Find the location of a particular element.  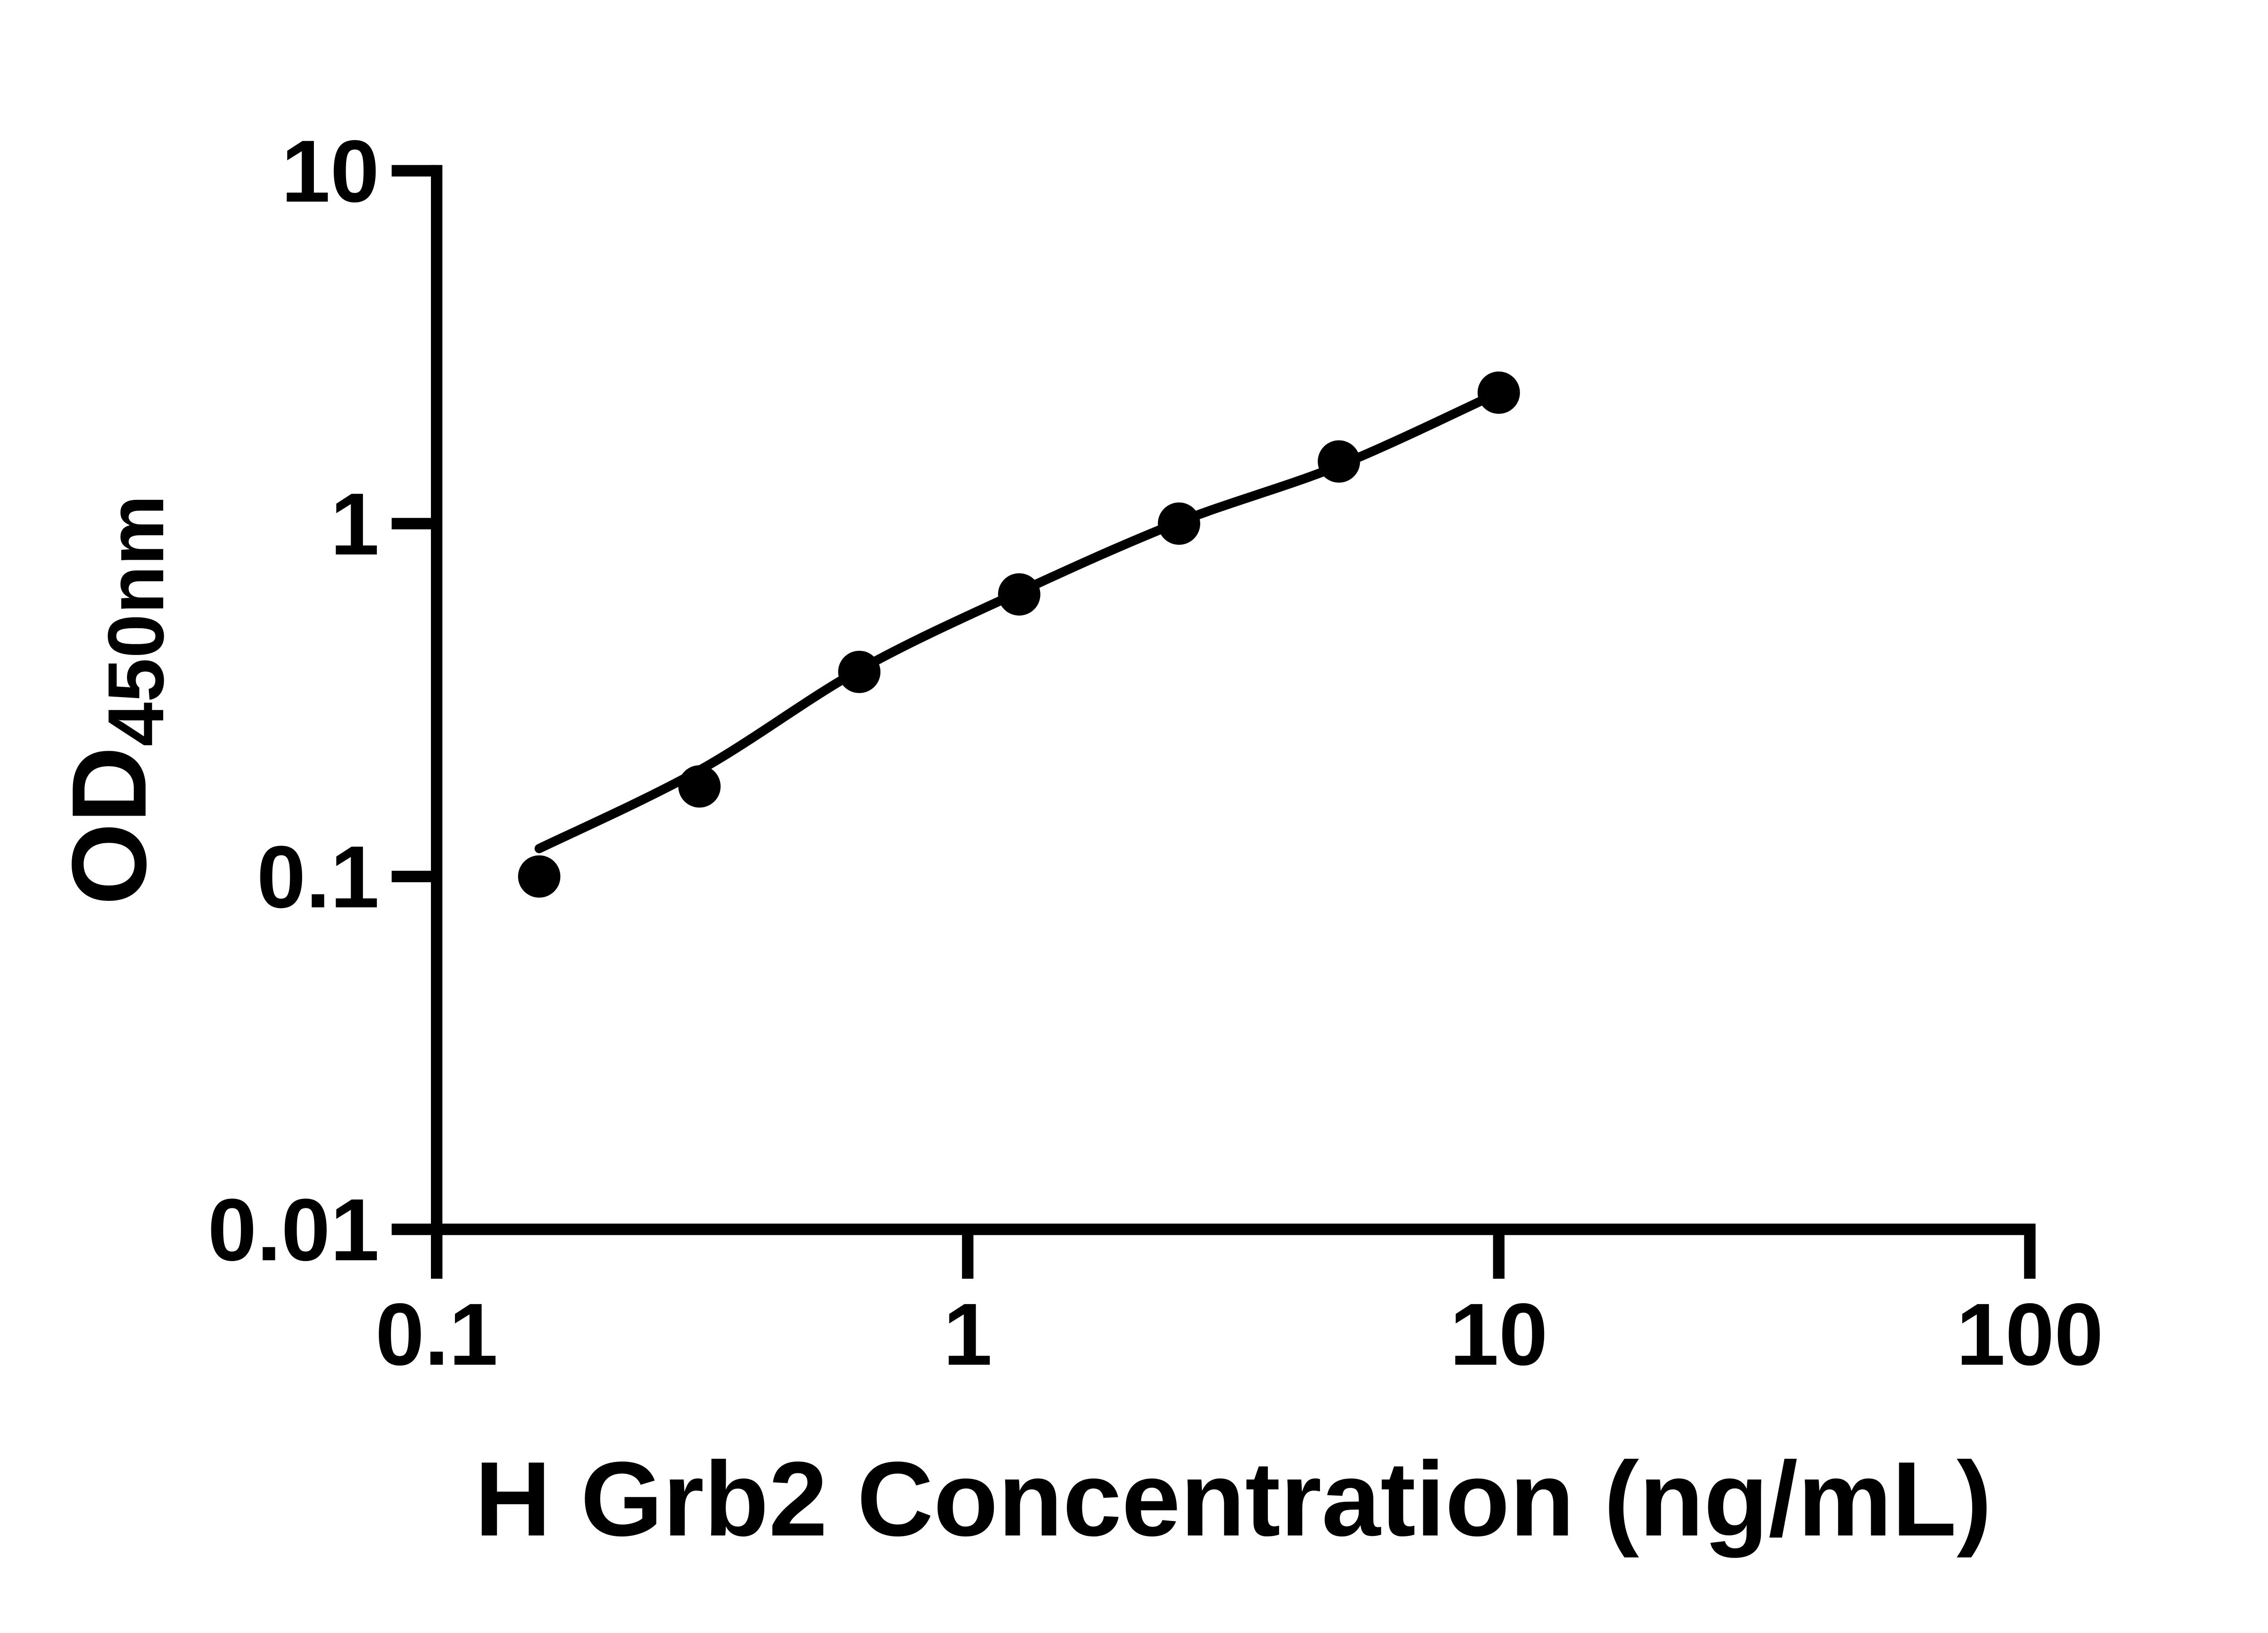

y-tick-label: 0.01 is located at coordinates (294, 1230).